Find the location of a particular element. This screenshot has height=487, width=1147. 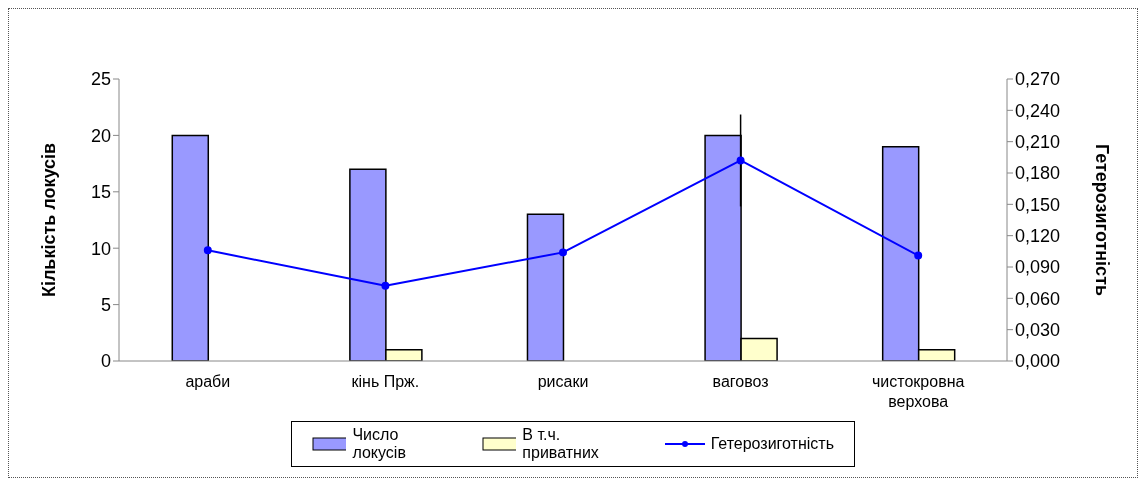

y2-tick-label: 0,120 is located at coordinates (1038, 236).